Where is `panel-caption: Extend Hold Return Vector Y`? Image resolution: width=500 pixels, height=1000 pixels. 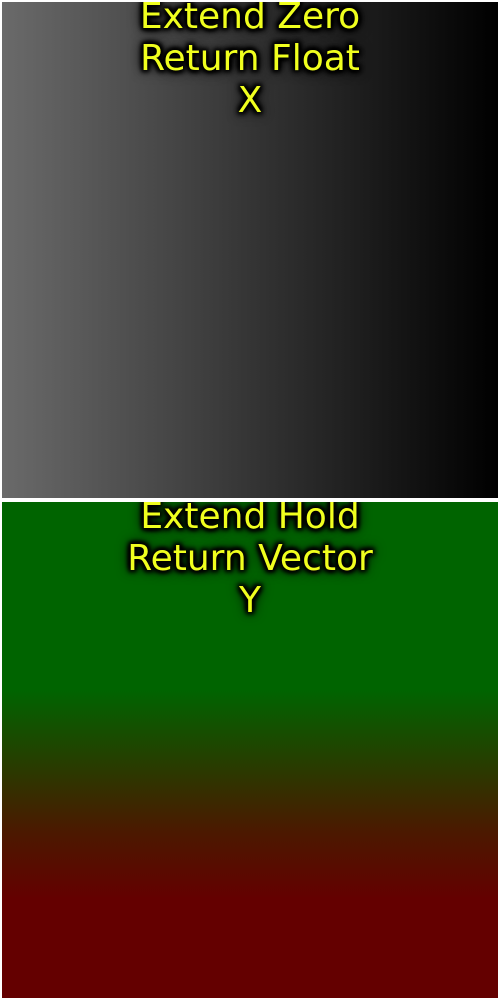
panel-caption: Extend Hold Return Vector Y is located at coordinates (250, 562).